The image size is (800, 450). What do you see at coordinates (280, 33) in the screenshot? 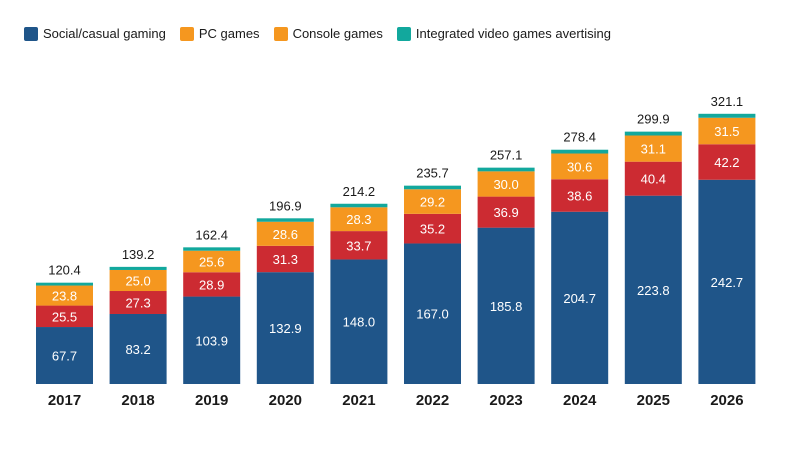
I see `legend-swatch-console-games` at bounding box center [280, 33].